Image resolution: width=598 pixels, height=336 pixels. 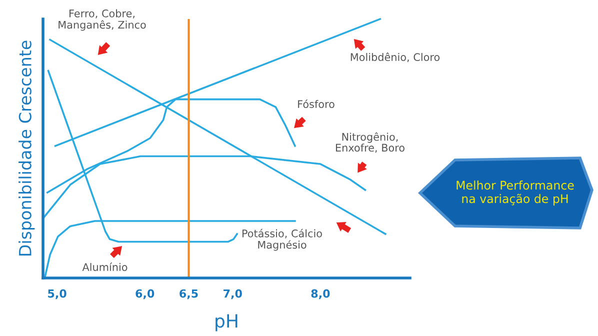 What do you see at coordinates (370, 142) in the screenshot?
I see `series-label: Nitrogênio, Enxofre, Boro` at bounding box center [370, 142].